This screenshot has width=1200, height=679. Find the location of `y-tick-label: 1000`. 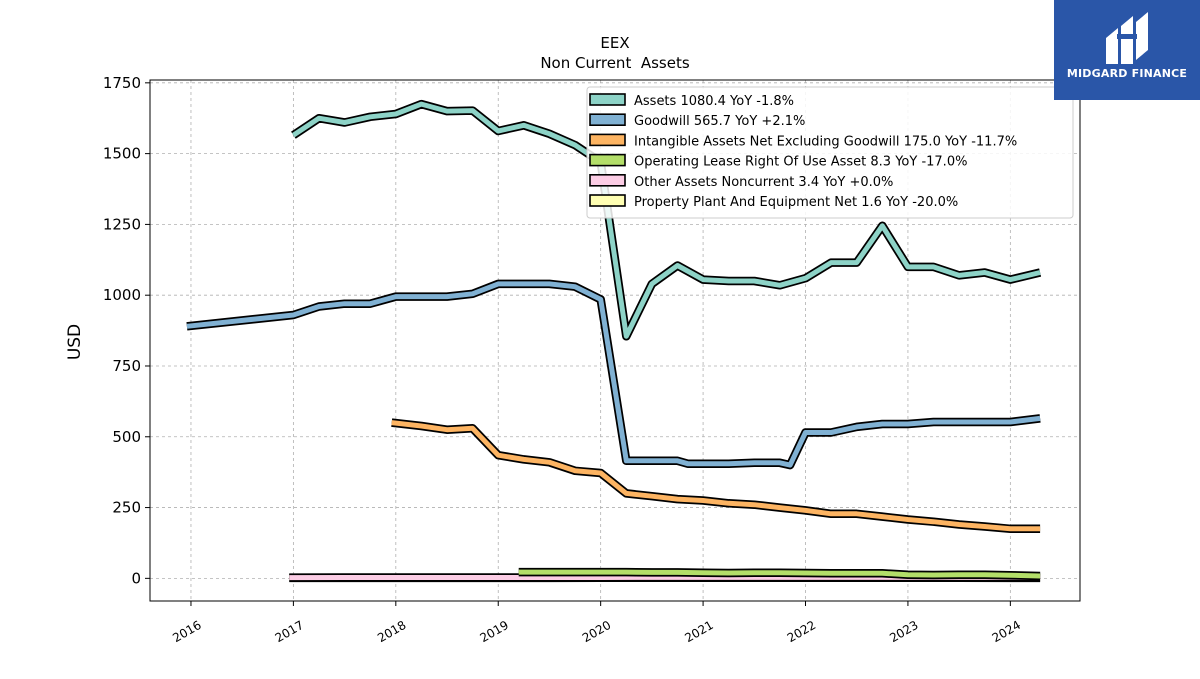

y-tick-label: 1000 is located at coordinates (122, 295).